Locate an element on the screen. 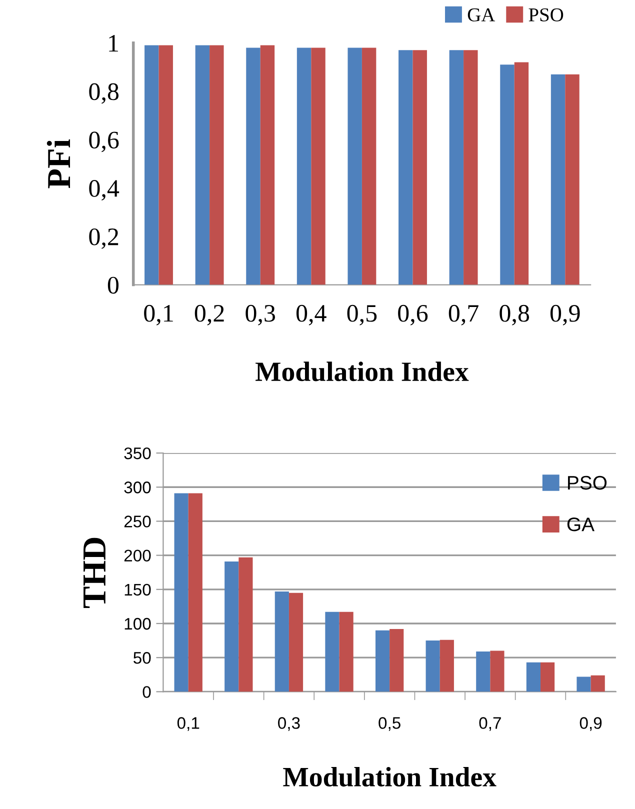  y-tick-label: 300 is located at coordinates (137, 488).